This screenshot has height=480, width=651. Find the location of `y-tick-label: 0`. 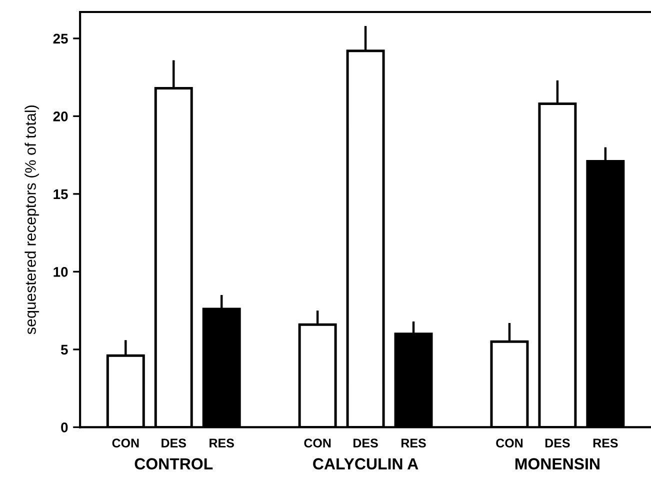

y-tick-label: 0 is located at coordinates (64, 427).